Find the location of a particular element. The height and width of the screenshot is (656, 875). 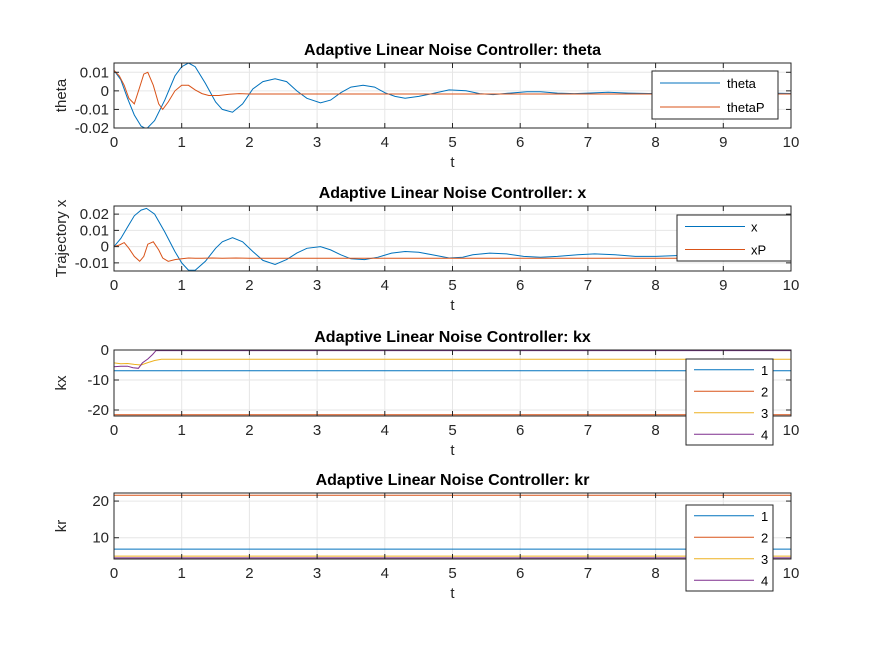

y-tick-label: 20 is located at coordinates (100, 501).